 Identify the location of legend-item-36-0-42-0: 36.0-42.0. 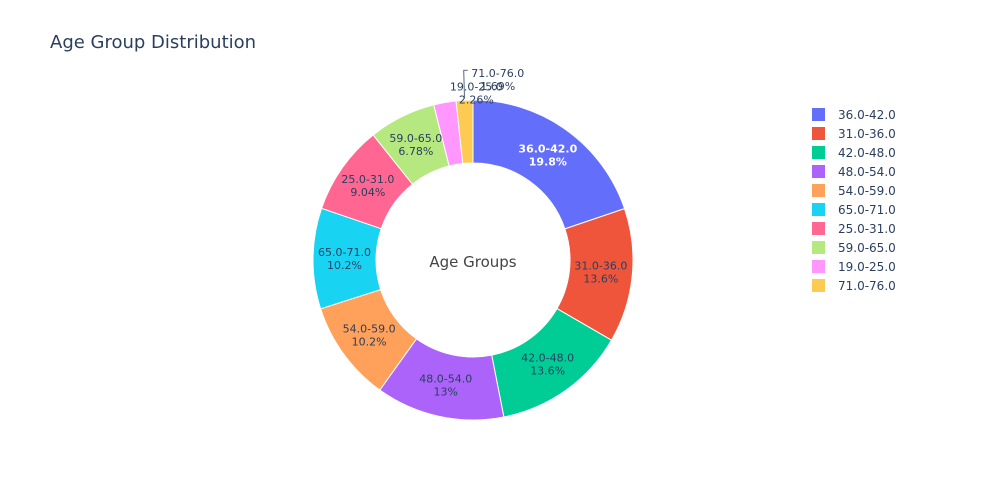
(854, 115).